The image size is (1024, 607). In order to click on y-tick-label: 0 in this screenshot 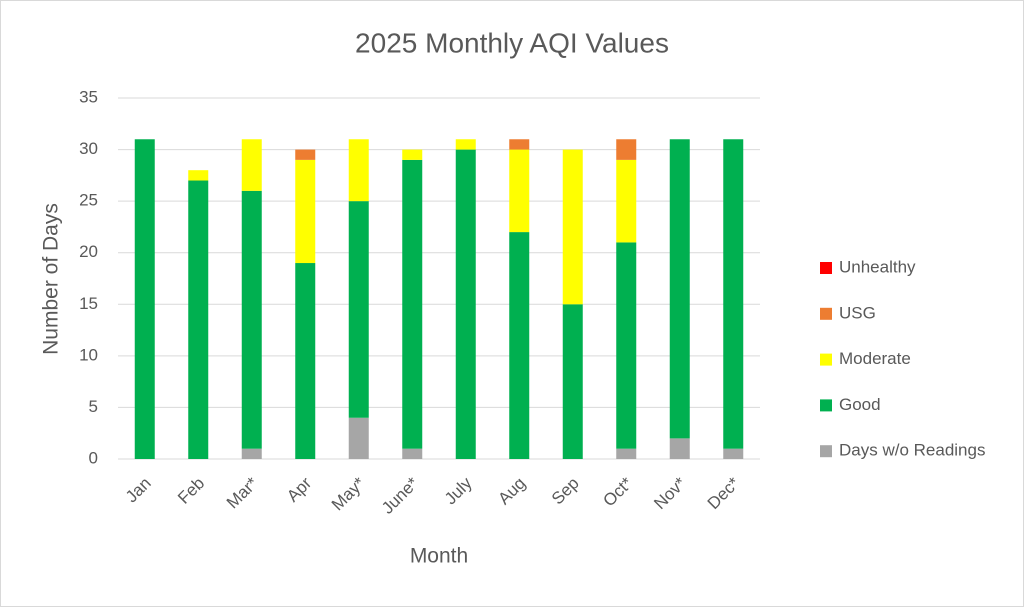, I will do `click(93, 457)`.